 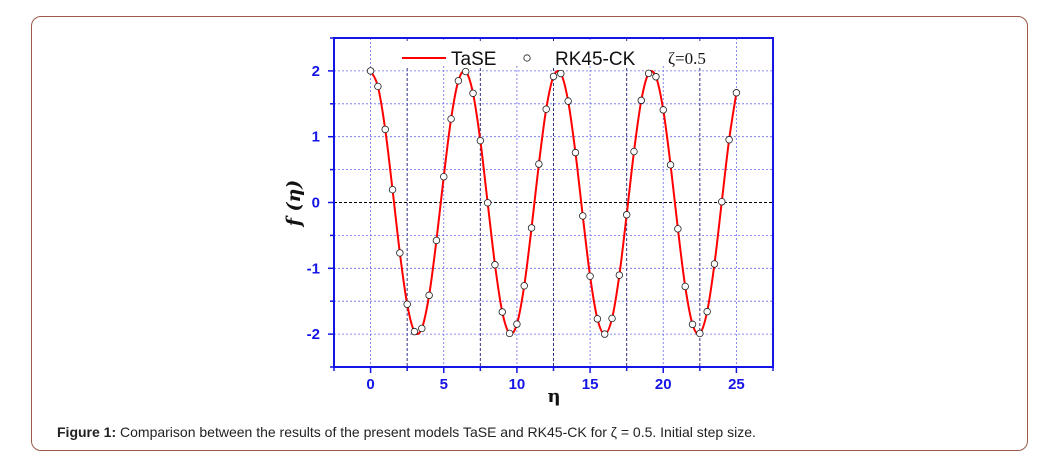 I want to click on y-tick-label: 0, so click(x=316, y=203).